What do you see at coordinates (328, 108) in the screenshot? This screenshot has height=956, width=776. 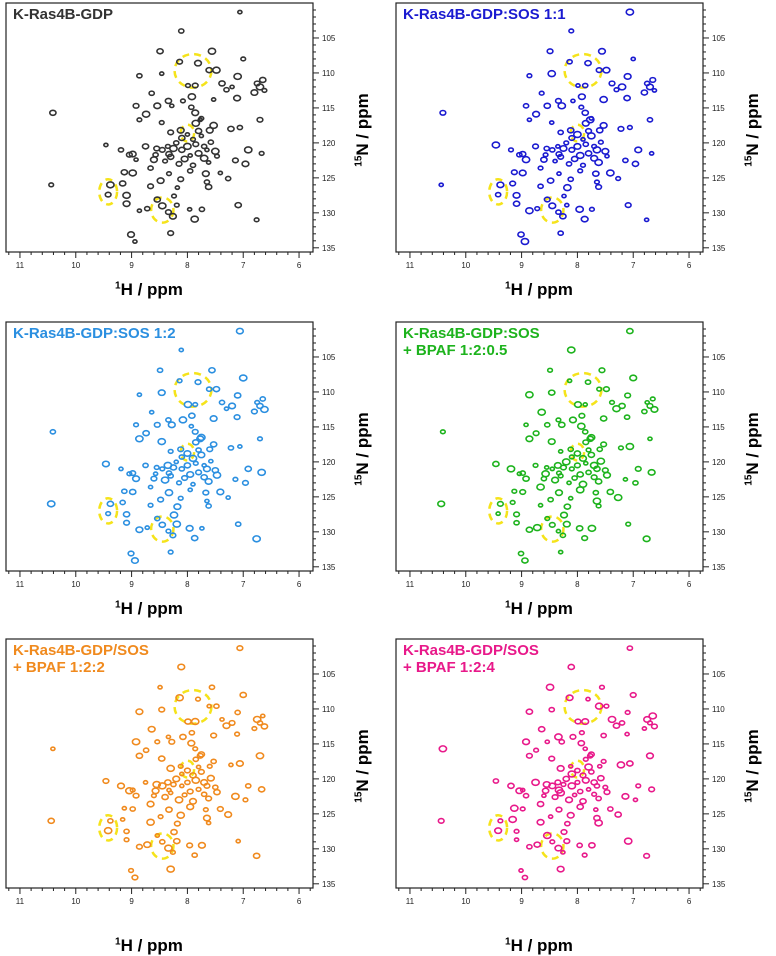 I see `y-tick-label: 115` at bounding box center [328, 108].